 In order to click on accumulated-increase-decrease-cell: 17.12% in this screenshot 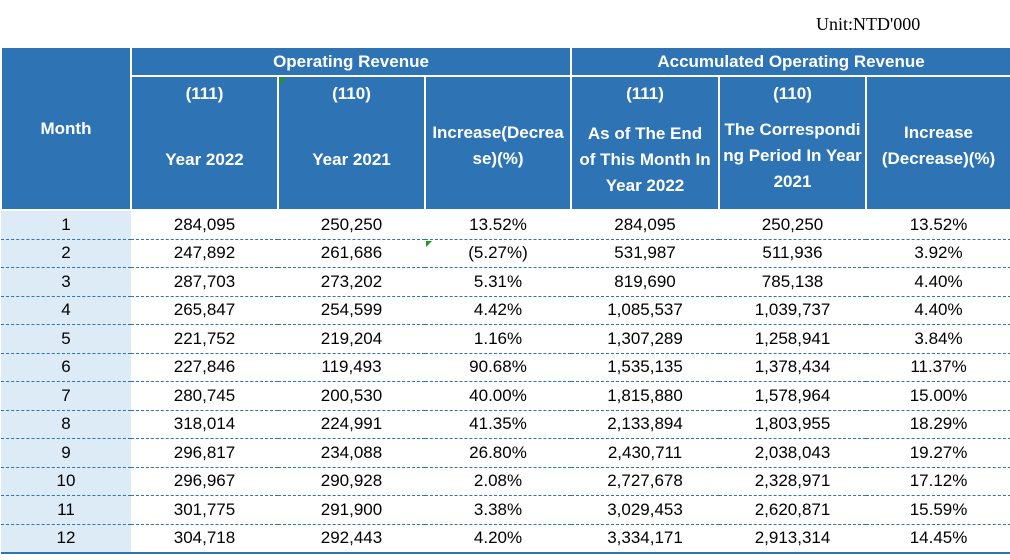, I will do `click(938, 481)`.